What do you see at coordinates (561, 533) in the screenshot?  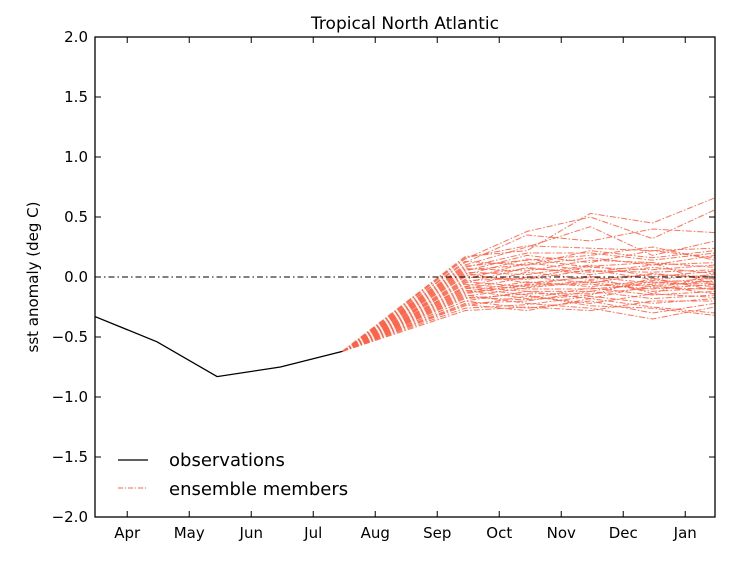 I see `x-tick-label: Nov` at bounding box center [561, 533].